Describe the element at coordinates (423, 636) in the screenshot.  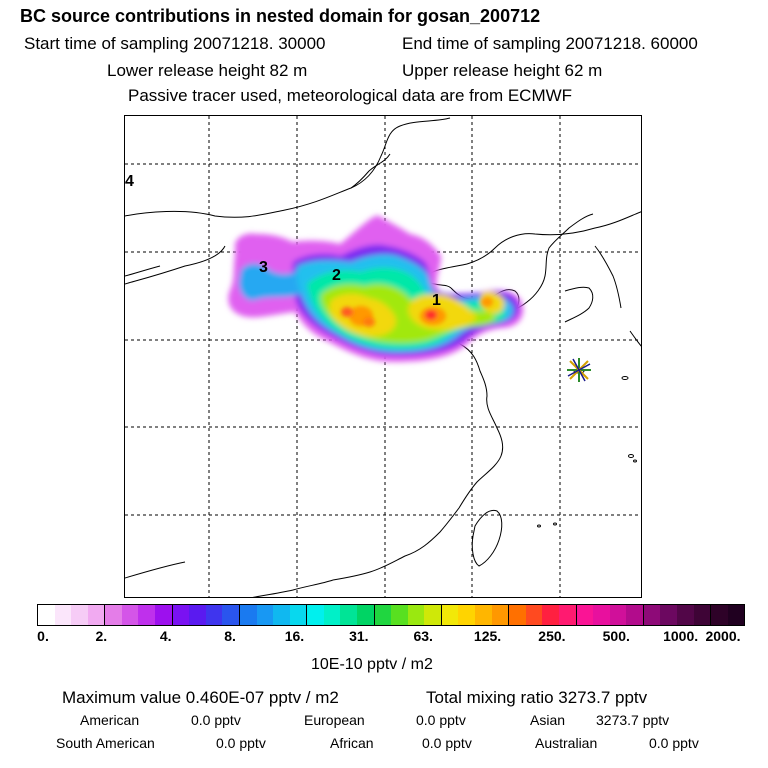
I see `color-scale-tick-label: 63.` at that location.